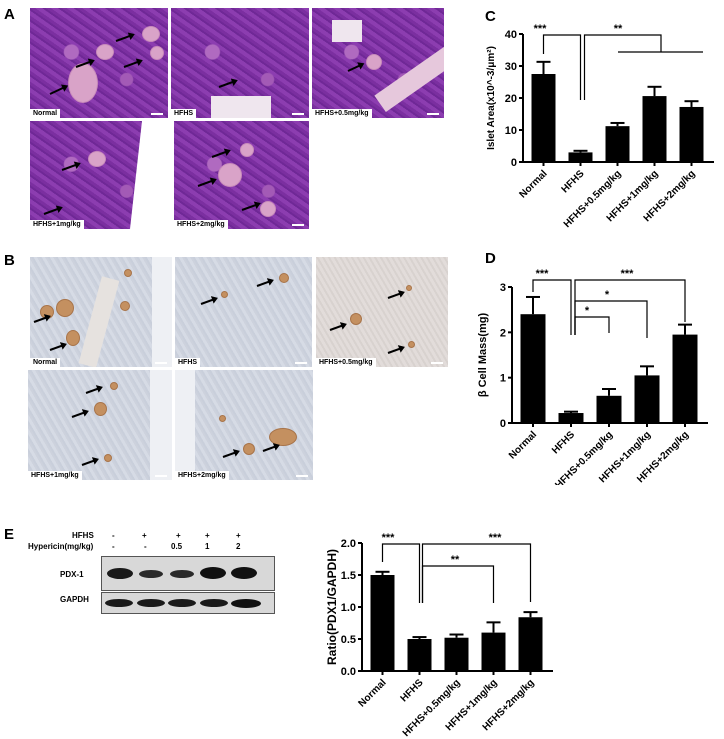  Describe the element at coordinates (241, 175) in the screenshot. I see `he-tile-2: HFHS+2mg/kg` at that location.